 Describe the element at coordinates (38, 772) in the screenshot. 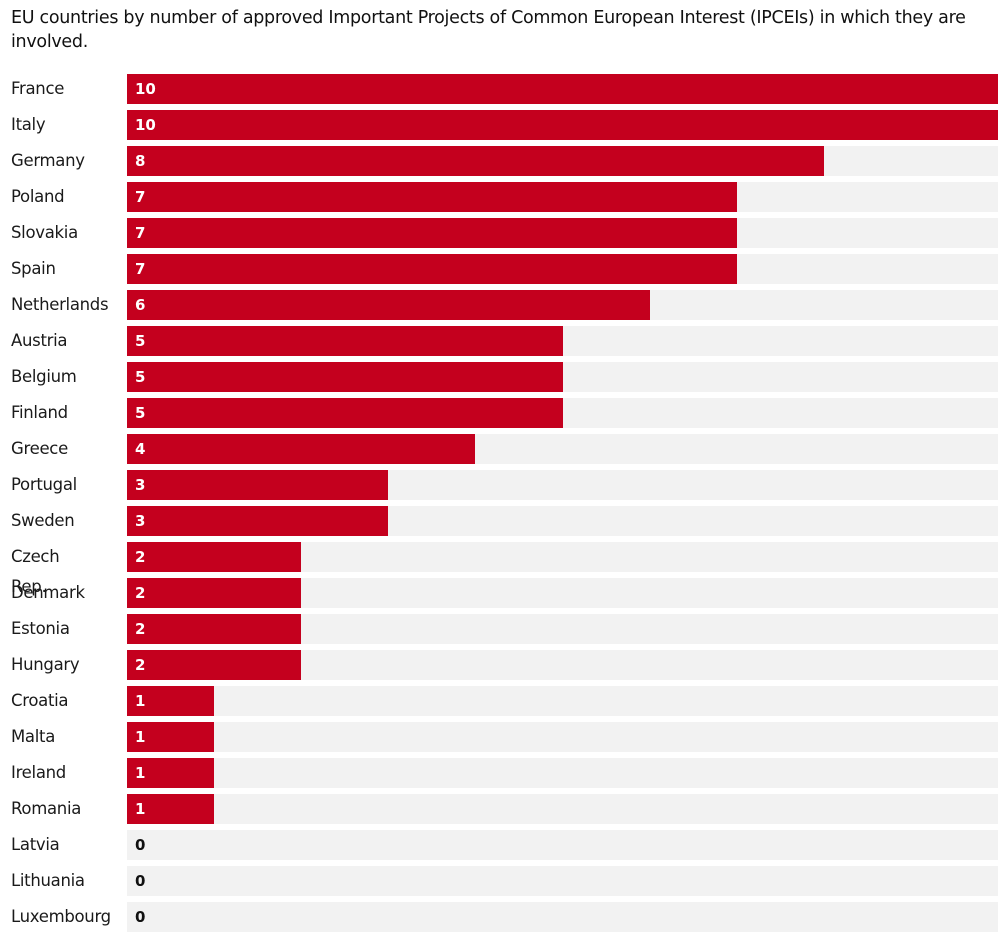

I see `category-label: Ireland` at that location.